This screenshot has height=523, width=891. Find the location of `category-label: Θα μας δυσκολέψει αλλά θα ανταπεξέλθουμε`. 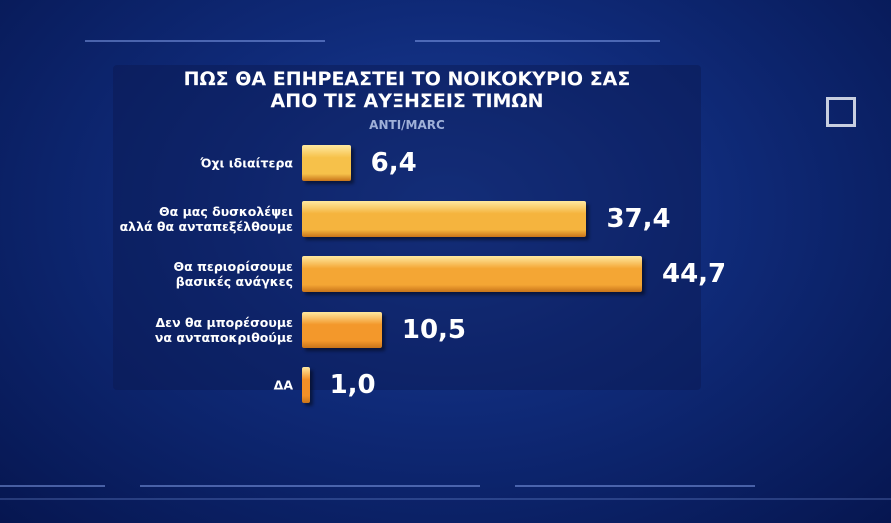

category-label: Θα μας δυσκολέψει αλλά θα ανταπεξέλθουμε is located at coordinates (206, 218).